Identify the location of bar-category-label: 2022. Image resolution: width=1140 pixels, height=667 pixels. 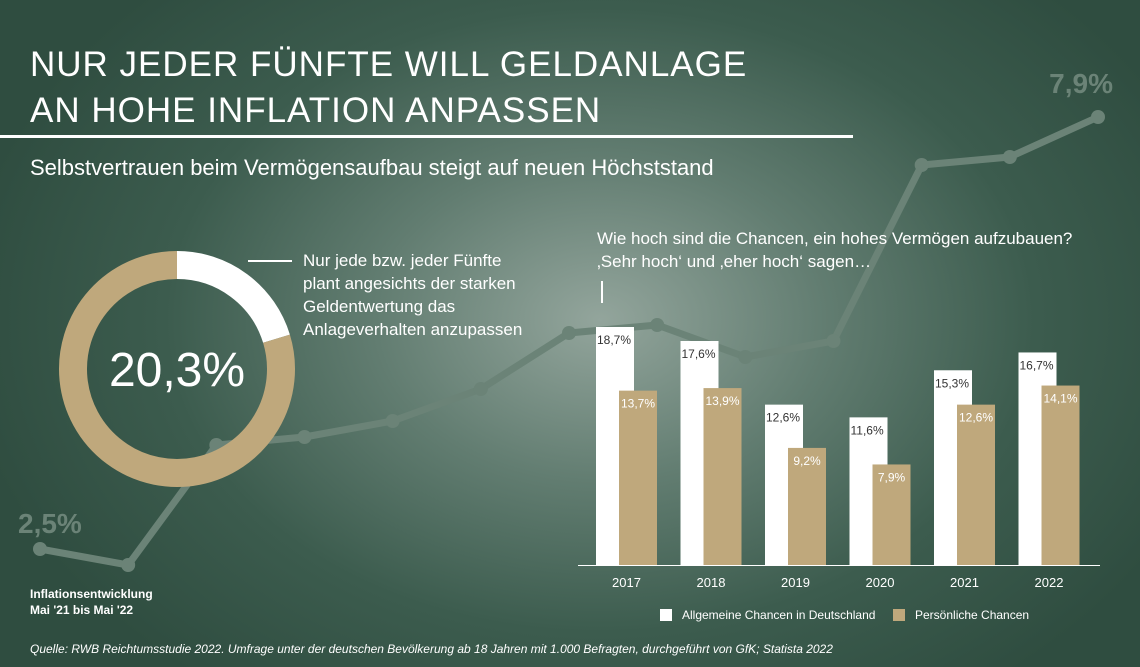
(1049, 582).